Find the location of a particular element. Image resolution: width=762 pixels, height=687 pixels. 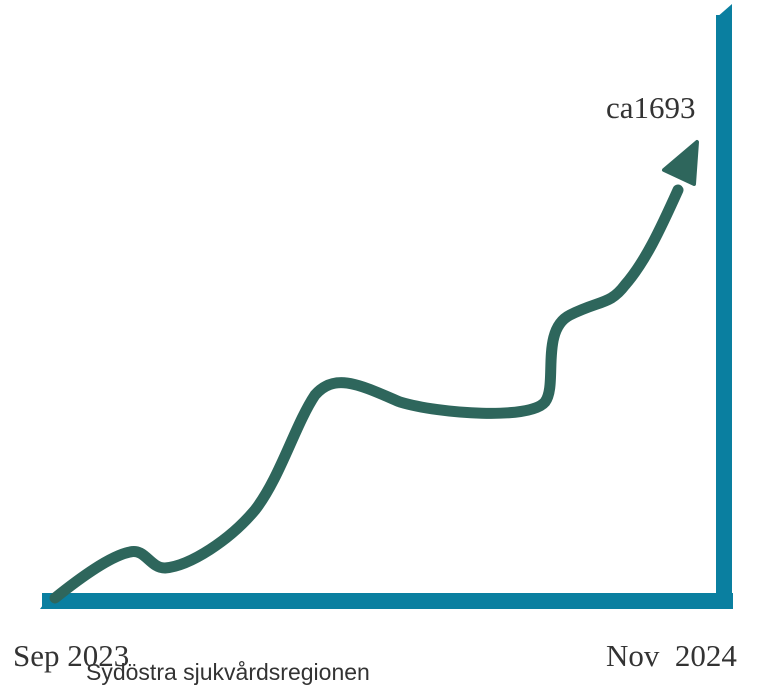

region-label: Sydöstra sjukvårdsregionen is located at coordinates (228, 672).